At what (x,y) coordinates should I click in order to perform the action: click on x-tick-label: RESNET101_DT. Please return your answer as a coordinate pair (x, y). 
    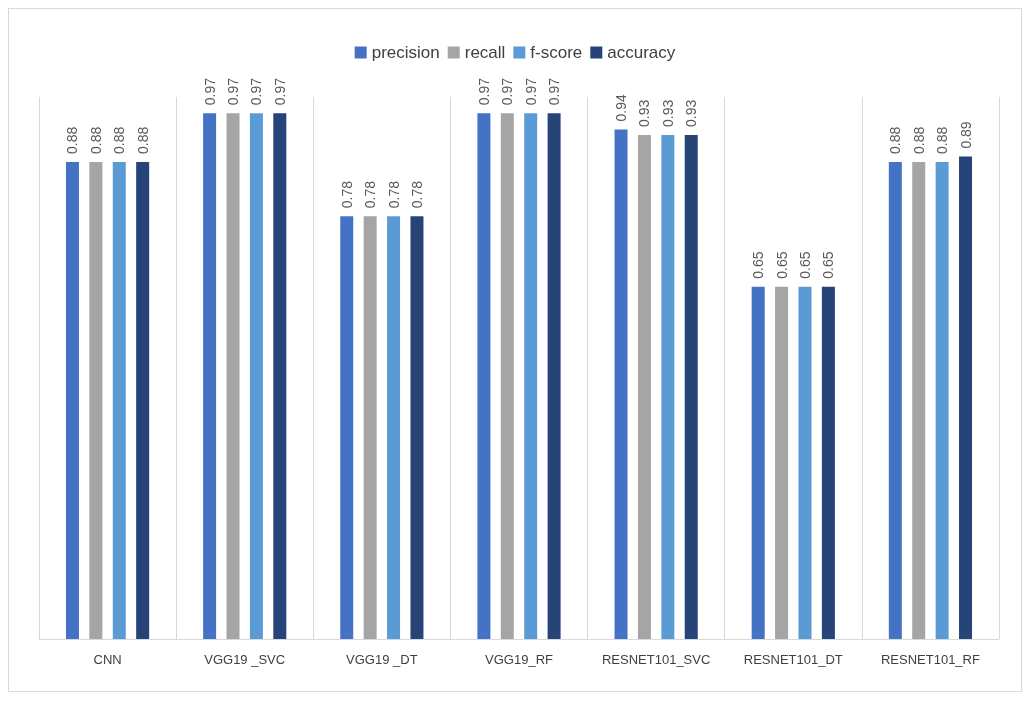
    Looking at the image, I should click on (793, 659).